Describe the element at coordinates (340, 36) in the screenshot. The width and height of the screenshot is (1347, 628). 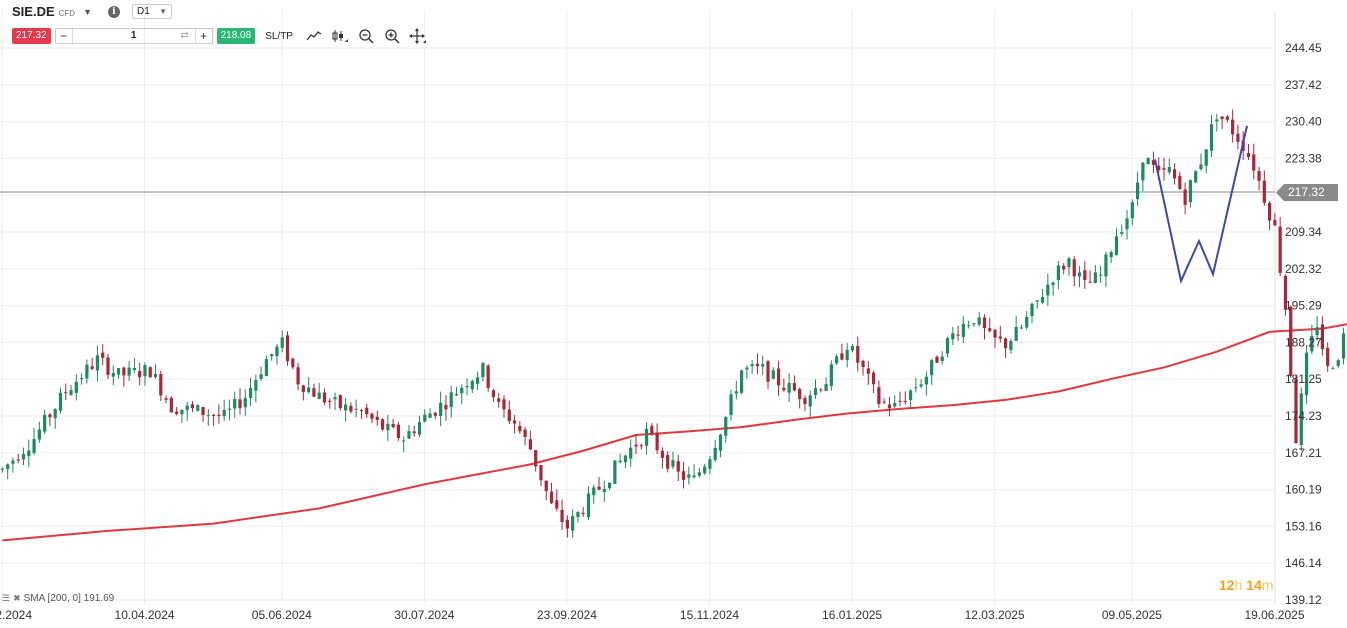
I see `candlestick-icon` at that location.